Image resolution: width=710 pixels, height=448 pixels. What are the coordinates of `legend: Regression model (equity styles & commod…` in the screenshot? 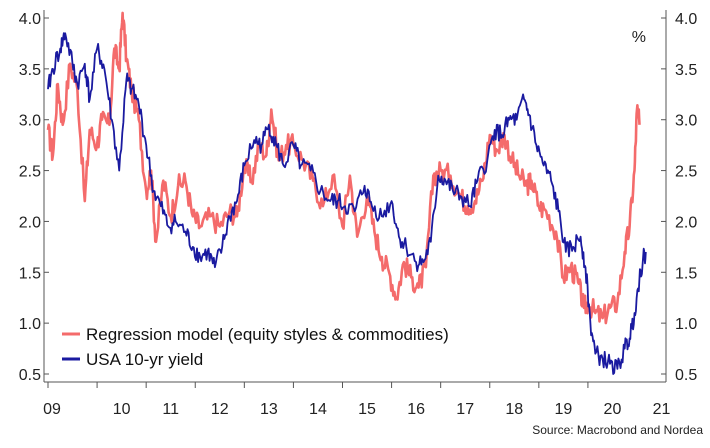 It's located at (255, 347).